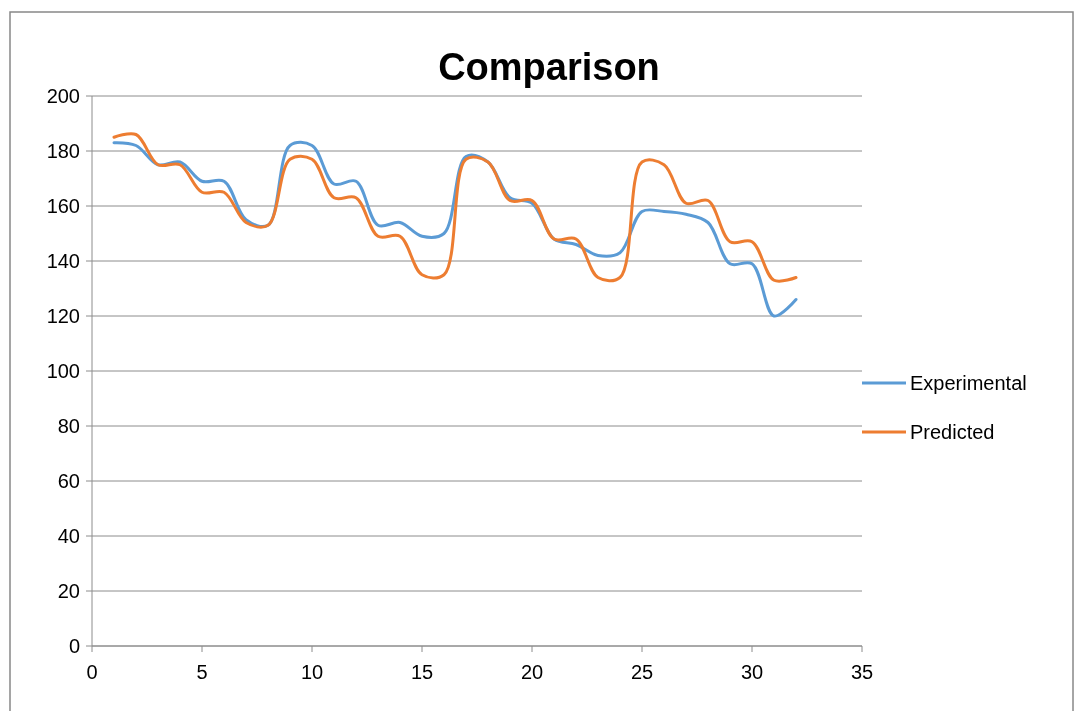 The height and width of the screenshot is (711, 1075). What do you see at coordinates (68, 481) in the screenshot?
I see `y-tick-label: 60` at bounding box center [68, 481].